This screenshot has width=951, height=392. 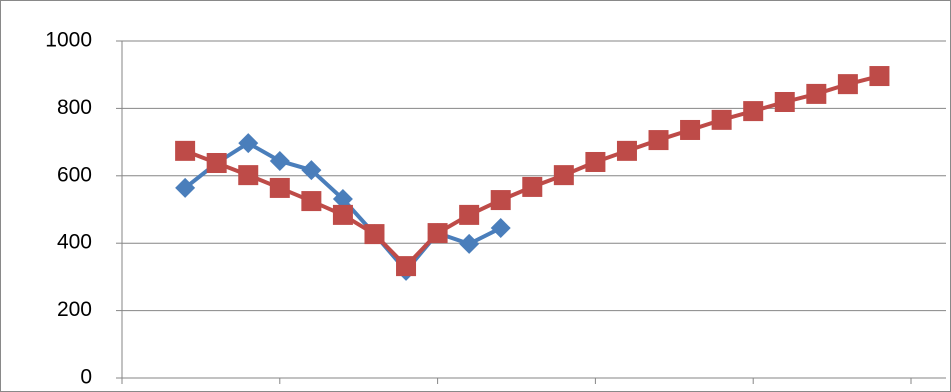 I want to click on y-tick-label: 0, so click(x=86, y=377).